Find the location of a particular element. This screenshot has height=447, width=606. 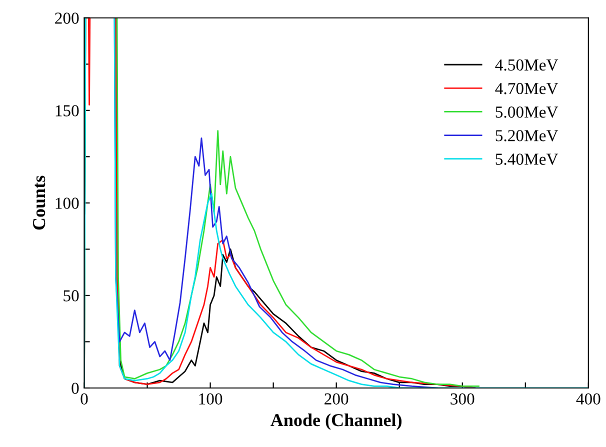

y-tick-label: 200 is located at coordinates (67, 18).